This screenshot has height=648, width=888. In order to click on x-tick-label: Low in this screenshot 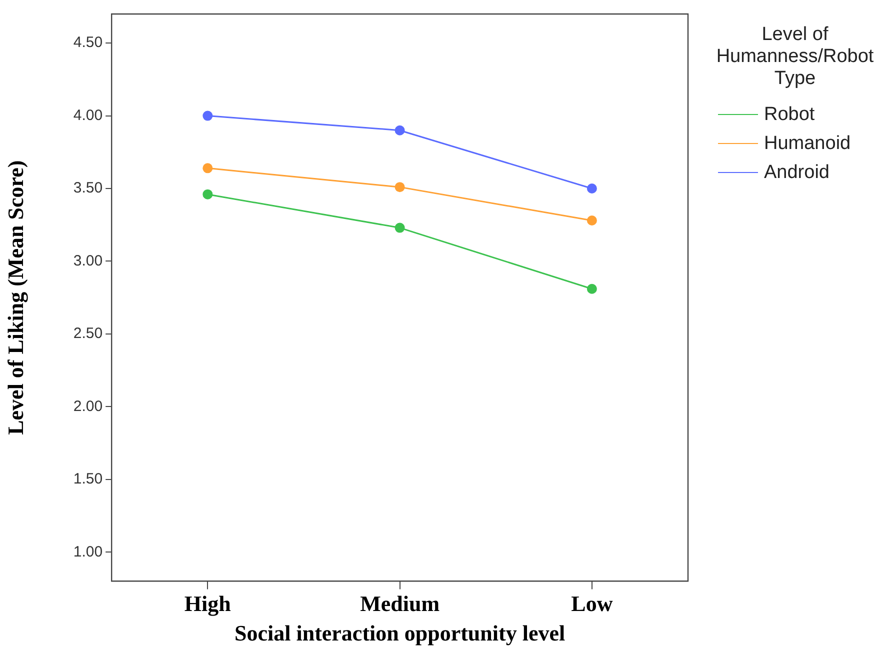, I will do `click(592, 603)`.